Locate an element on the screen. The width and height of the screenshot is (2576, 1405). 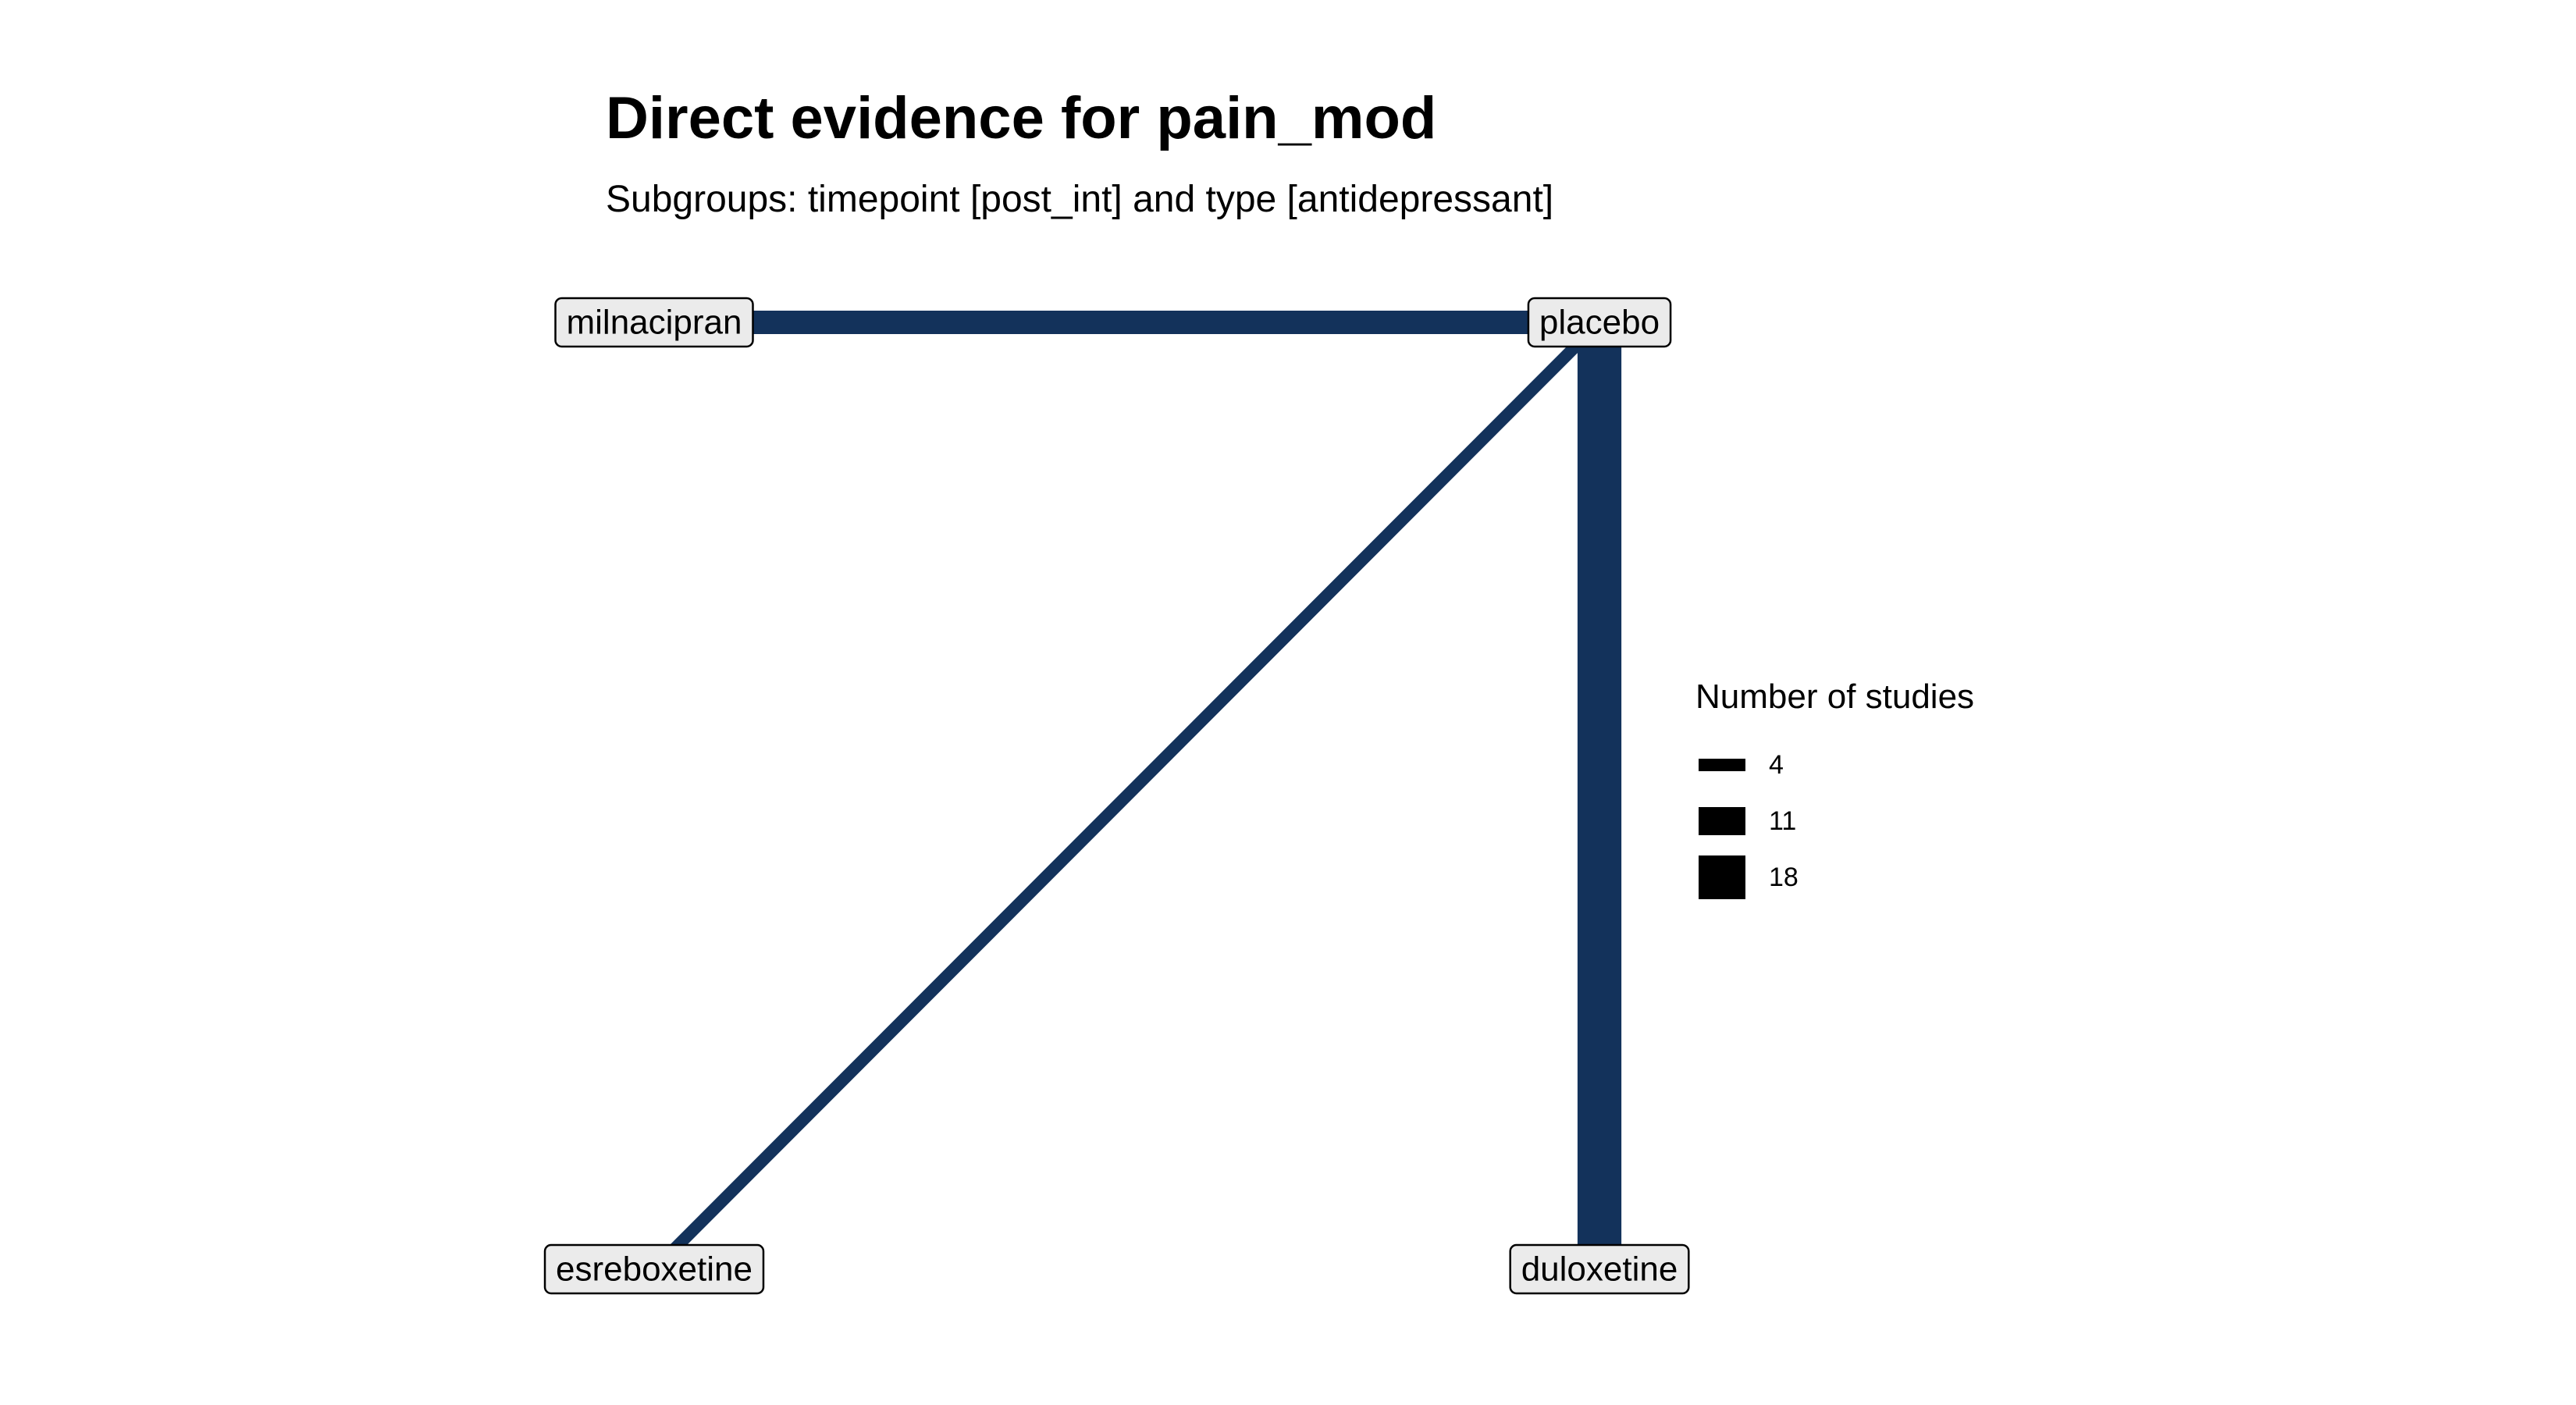
node-label: duloxetine is located at coordinates (1599, 1270).